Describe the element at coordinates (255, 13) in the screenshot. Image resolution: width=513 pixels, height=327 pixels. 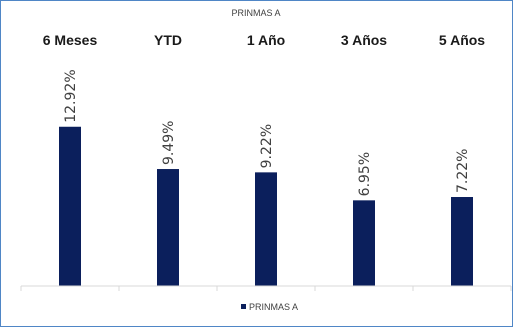
I see `chart-title: PRINMAS A` at that location.